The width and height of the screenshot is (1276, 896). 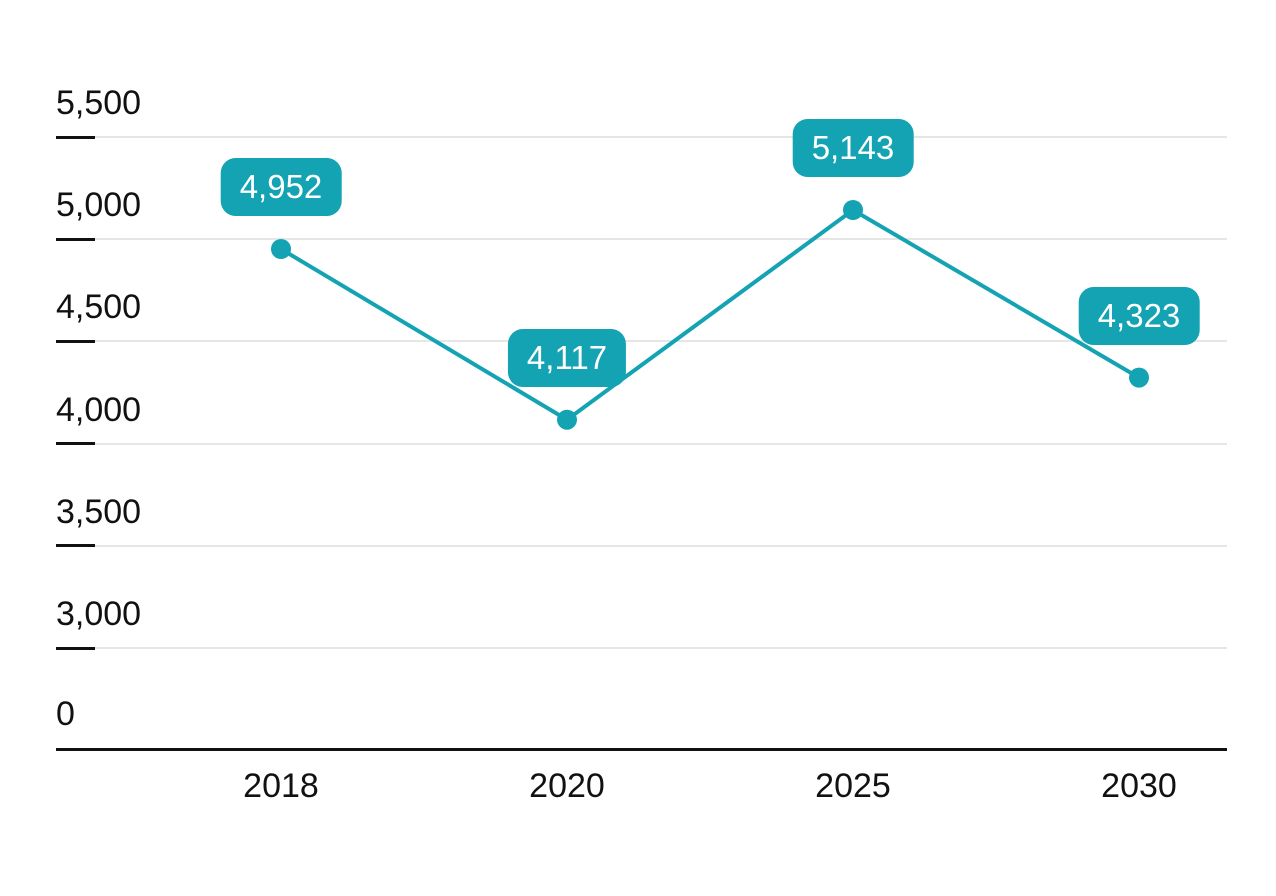 I want to click on x-axis-label: 2025, so click(x=853, y=786).